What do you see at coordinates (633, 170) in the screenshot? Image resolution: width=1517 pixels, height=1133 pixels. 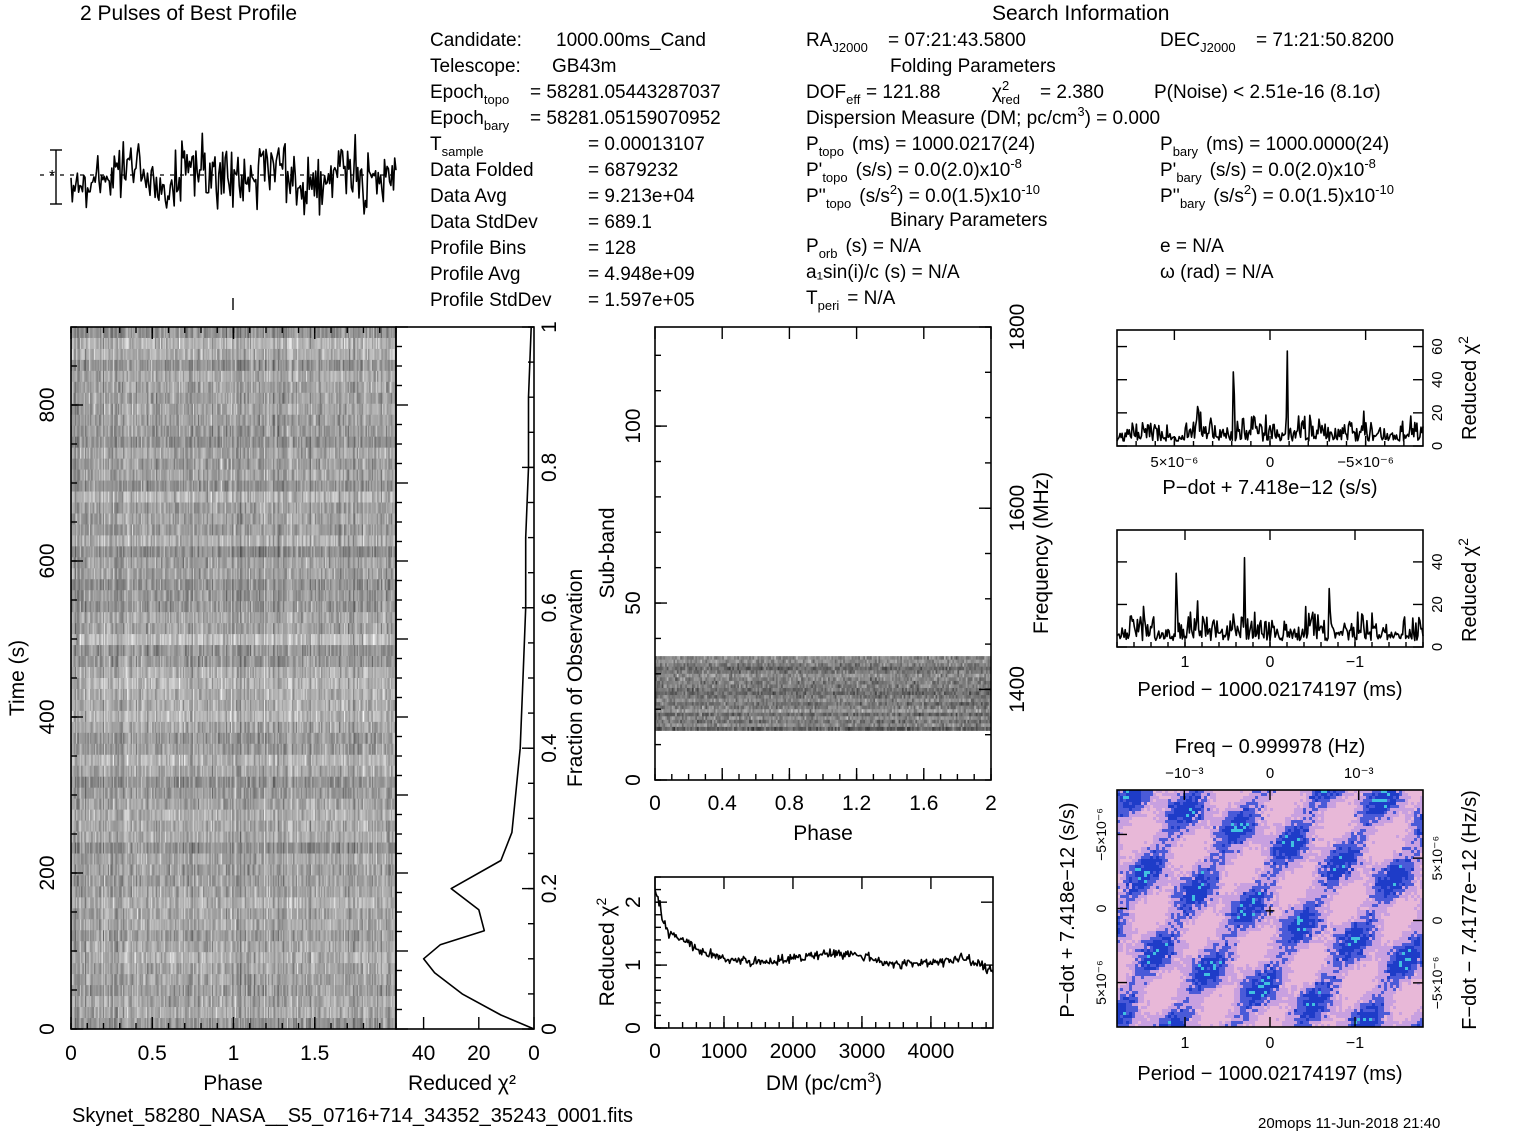 I see `info-value-5: = 6879232` at bounding box center [633, 170].